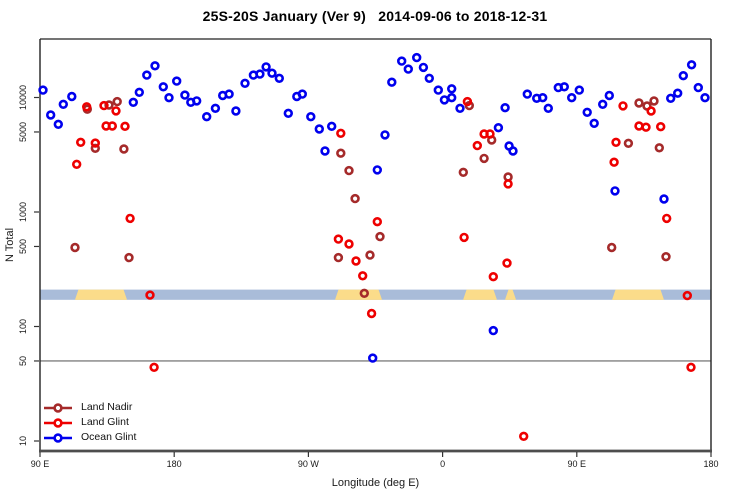 The image size is (750, 500). Describe the element at coordinates (710, 464) in the screenshot. I see `x-tick-label: 180` at that location.